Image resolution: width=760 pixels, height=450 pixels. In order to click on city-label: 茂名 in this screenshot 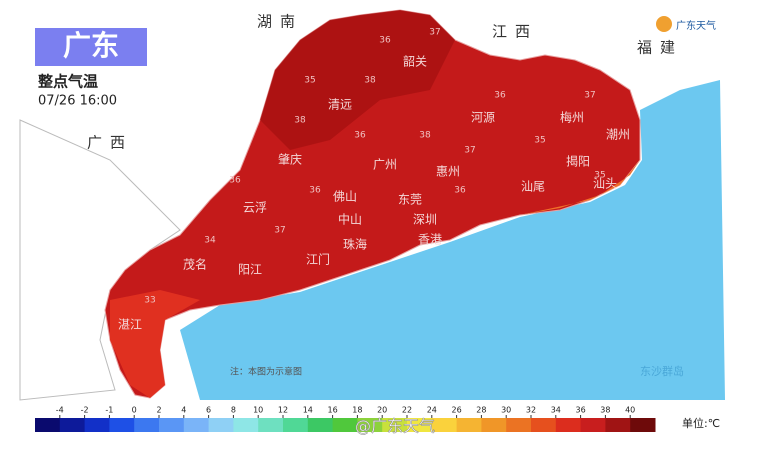, I will do `click(195, 264)`.